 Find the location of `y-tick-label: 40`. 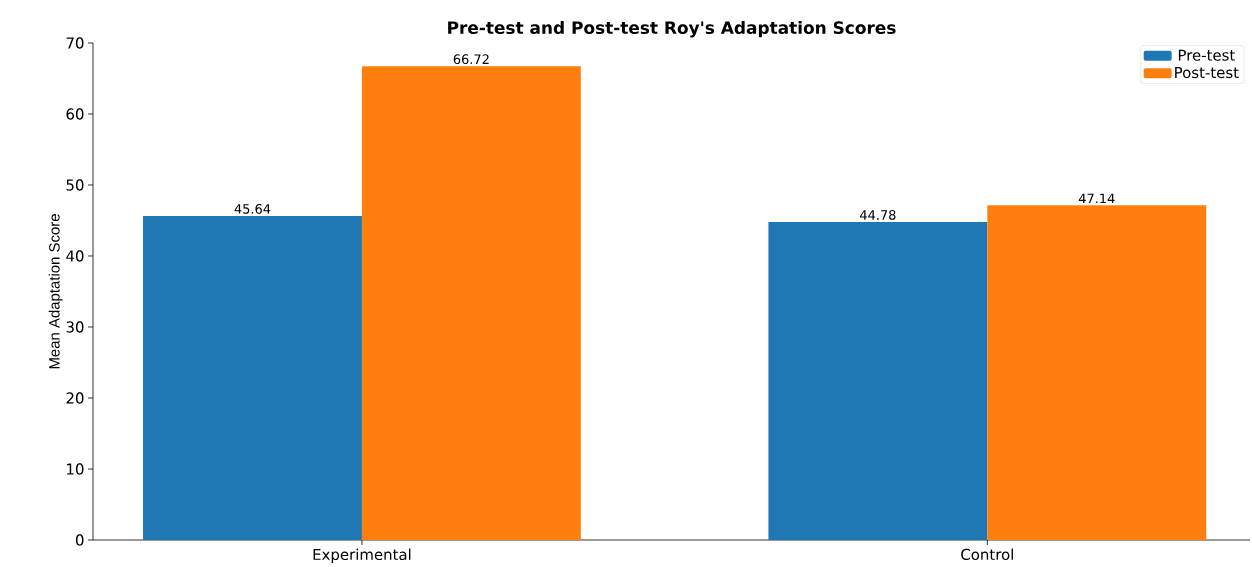

y-tick-label: 40 is located at coordinates (75, 256).